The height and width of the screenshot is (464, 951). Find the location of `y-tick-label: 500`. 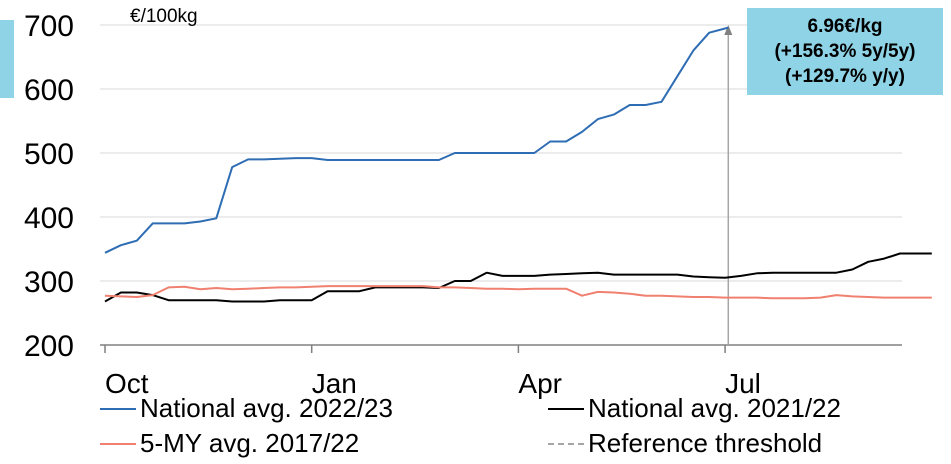

y-tick-label: 500 is located at coordinates (49, 154).